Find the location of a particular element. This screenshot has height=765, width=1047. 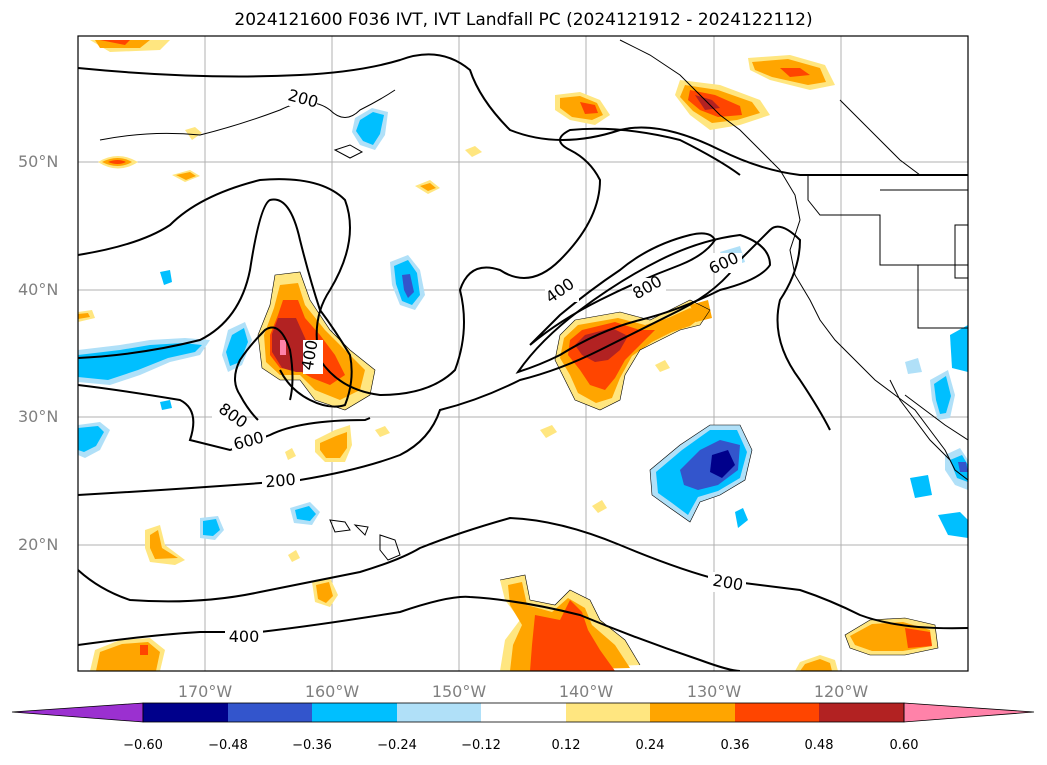

colorbar-tick-label: −0.24 is located at coordinates (397, 745).